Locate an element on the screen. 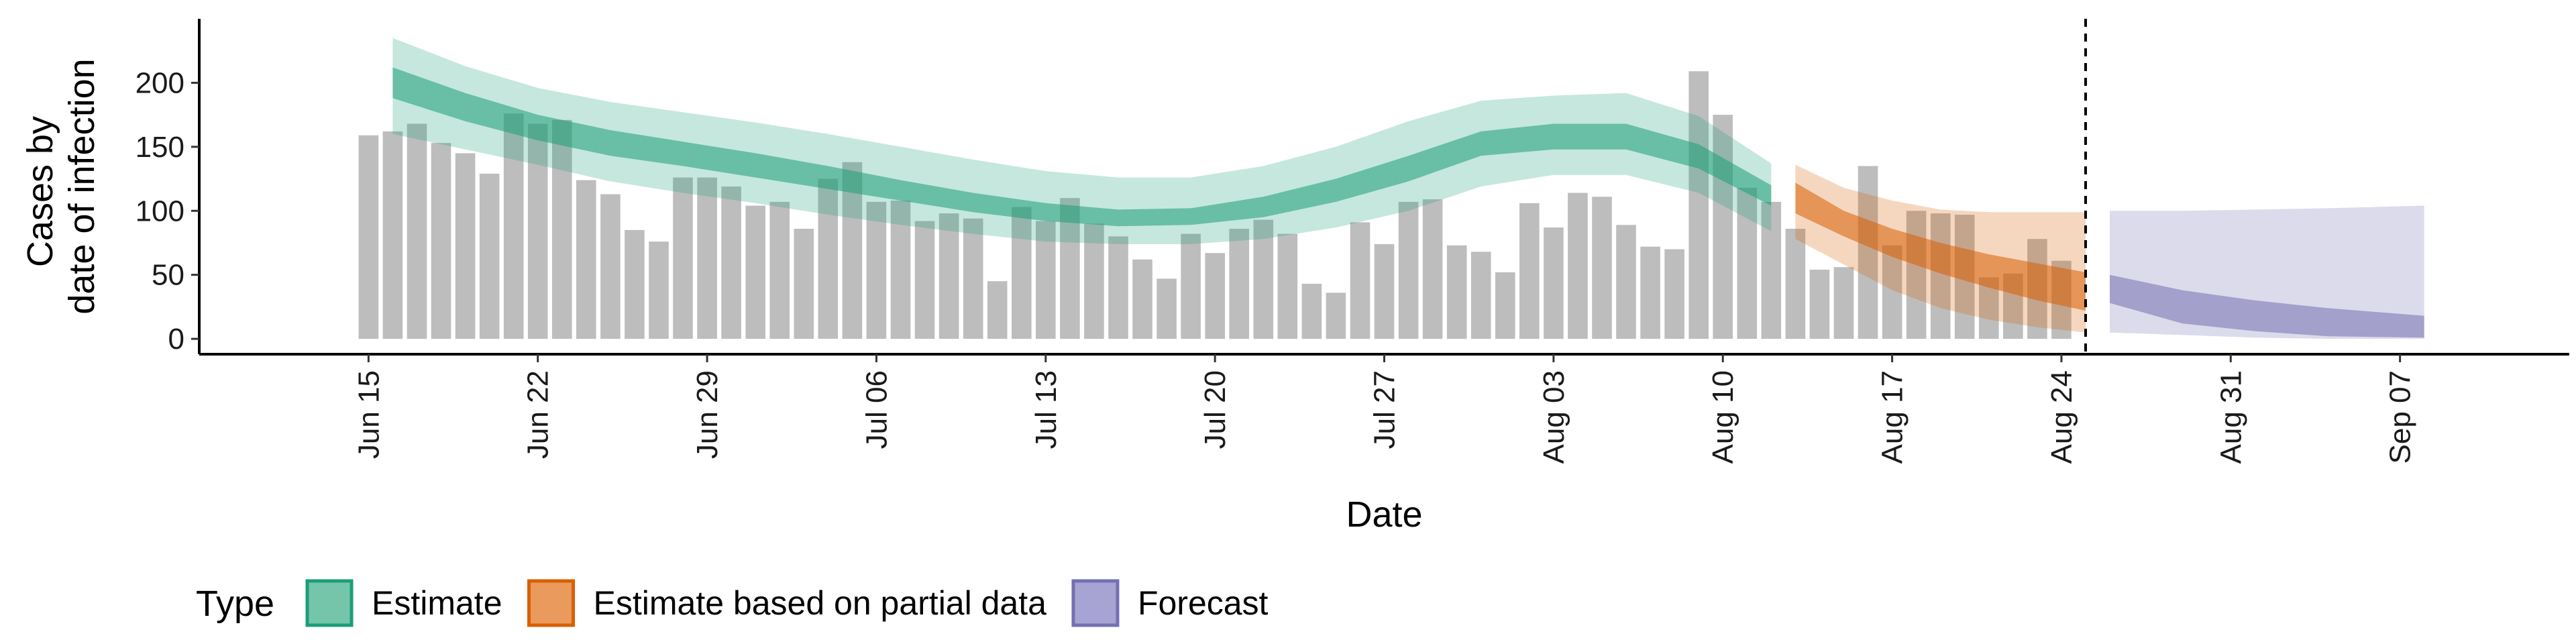 The image size is (2576, 644). legend-label: Estimate is located at coordinates (437, 603).